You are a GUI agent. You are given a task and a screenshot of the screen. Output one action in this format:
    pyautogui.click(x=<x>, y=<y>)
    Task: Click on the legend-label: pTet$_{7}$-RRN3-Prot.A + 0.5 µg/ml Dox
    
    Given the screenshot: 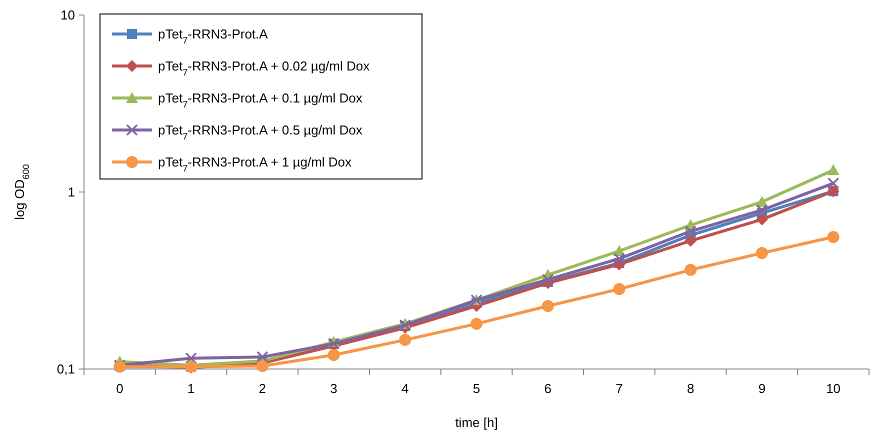 What is the action you would take?
    pyautogui.click(x=260, y=132)
    